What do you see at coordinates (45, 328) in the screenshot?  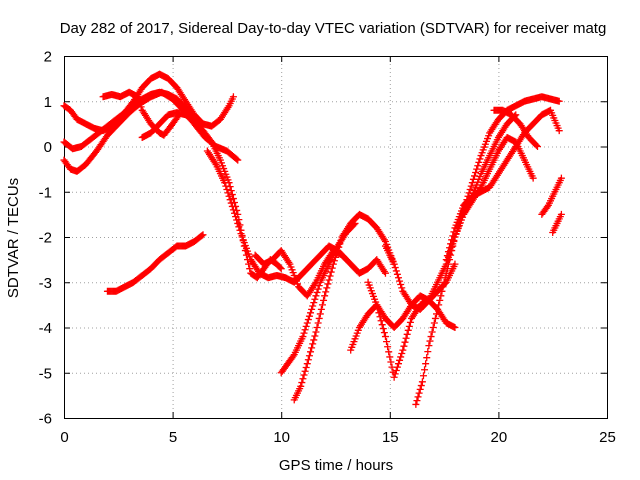 I see `y-tick-label: -4` at bounding box center [45, 328].